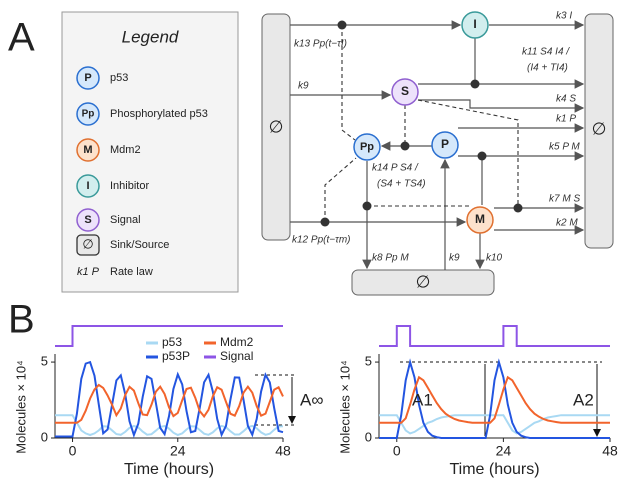 This screenshot has width=620, height=484. What do you see at coordinates (401, 184) in the screenshot?
I see `rate-law: (S4 + TS4)` at bounding box center [401, 184].